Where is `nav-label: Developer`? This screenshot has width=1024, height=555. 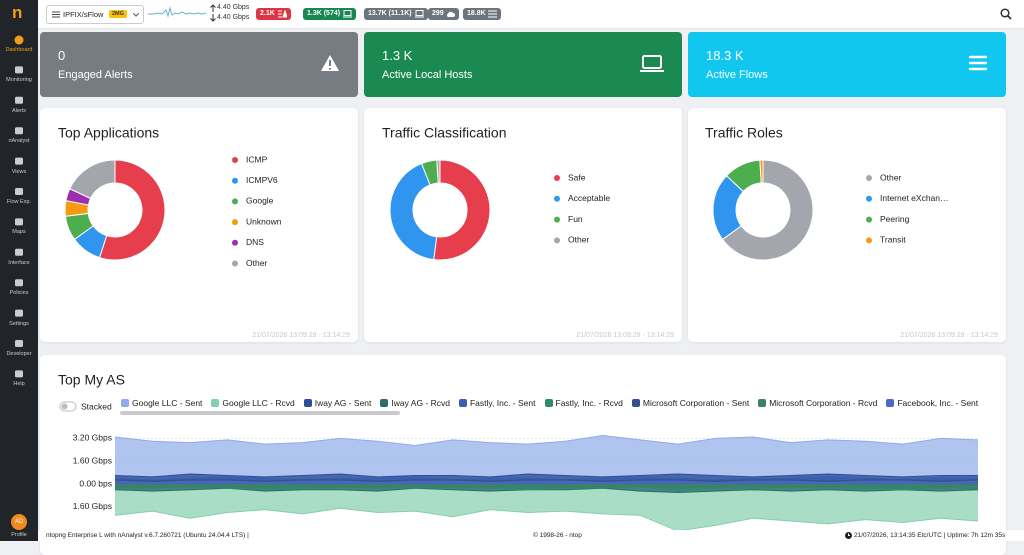
nav-label: Developer is located at coordinates (19, 354).